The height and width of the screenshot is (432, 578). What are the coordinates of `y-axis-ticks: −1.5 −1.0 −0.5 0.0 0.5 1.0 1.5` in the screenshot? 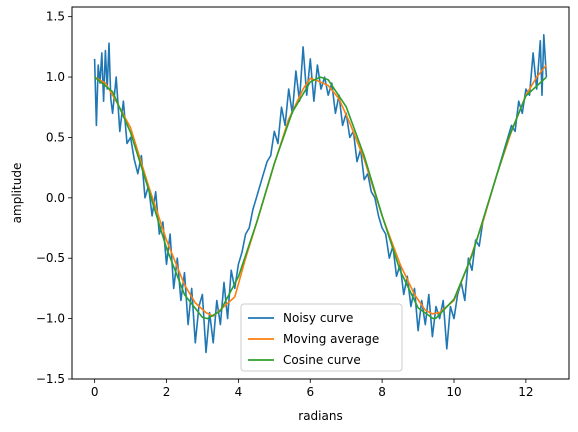 It's located at (54, 198).